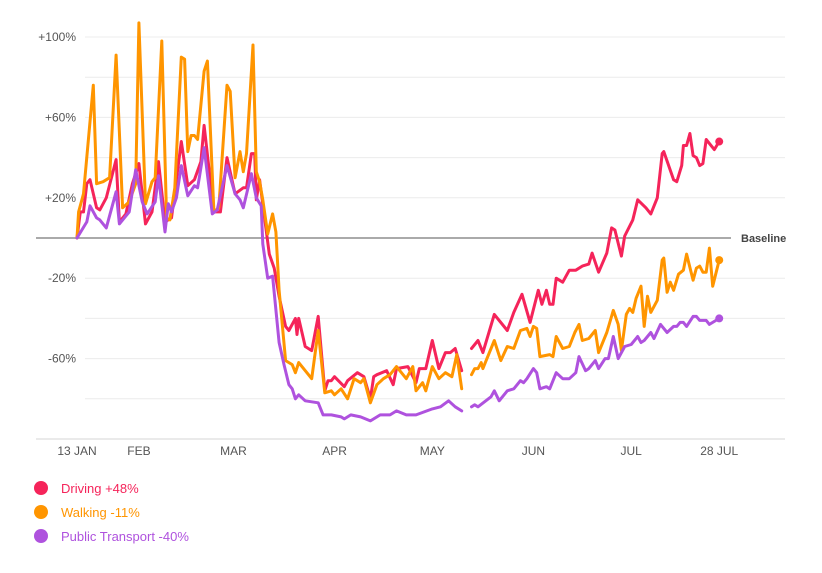 The height and width of the screenshot is (573, 822). I want to click on legend-label-driving: Driving +48%, so click(100, 488).